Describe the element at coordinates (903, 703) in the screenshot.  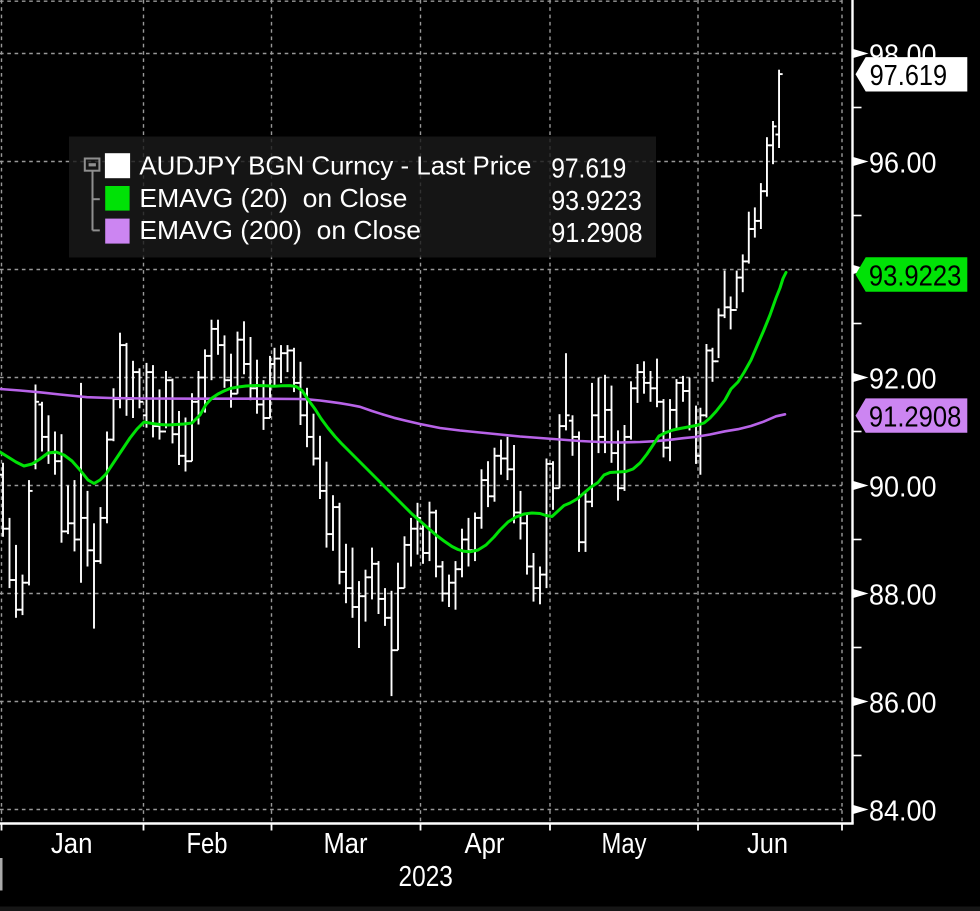
I see `svg-text: 86.00` at that location.